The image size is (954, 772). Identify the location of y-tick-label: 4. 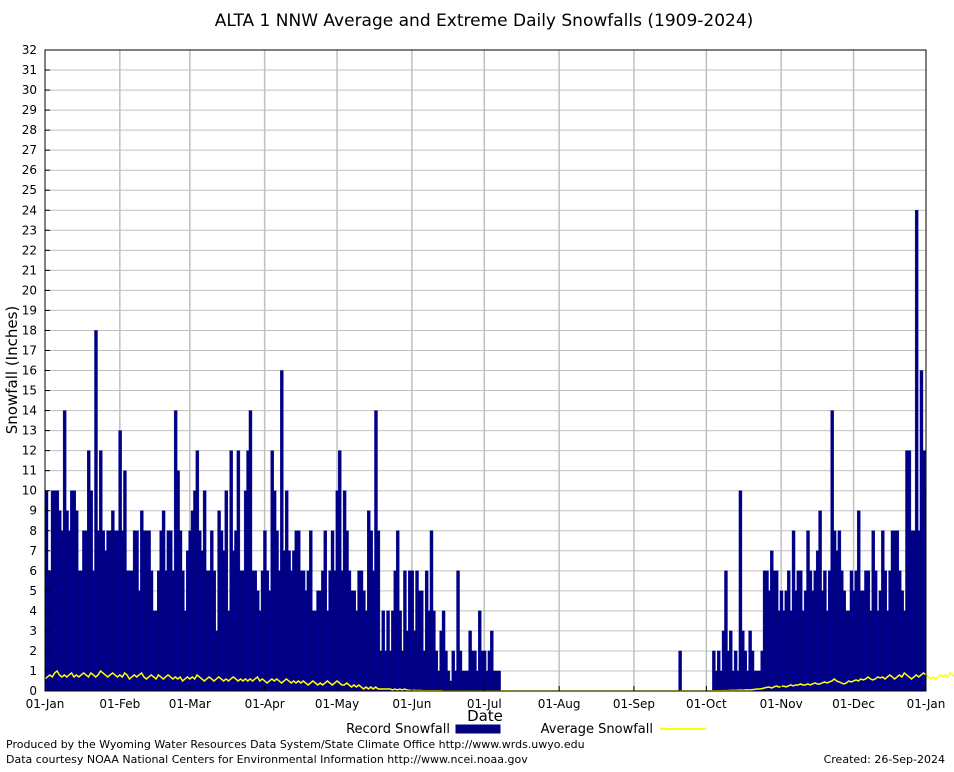
(33, 611).